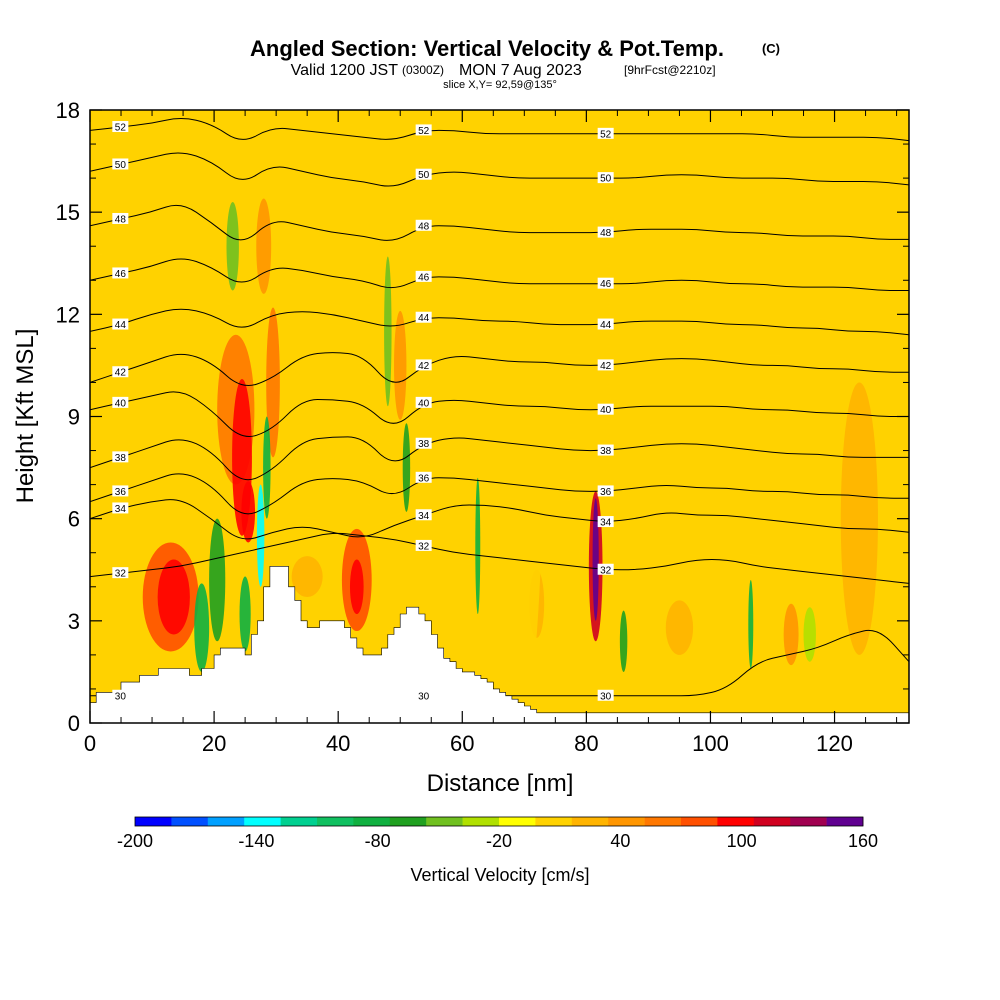 Image resolution: width=1000 pixels, height=1000 pixels. Describe the element at coordinates (74, 417) in the screenshot. I see `y-tick-label-9: 9` at that location.